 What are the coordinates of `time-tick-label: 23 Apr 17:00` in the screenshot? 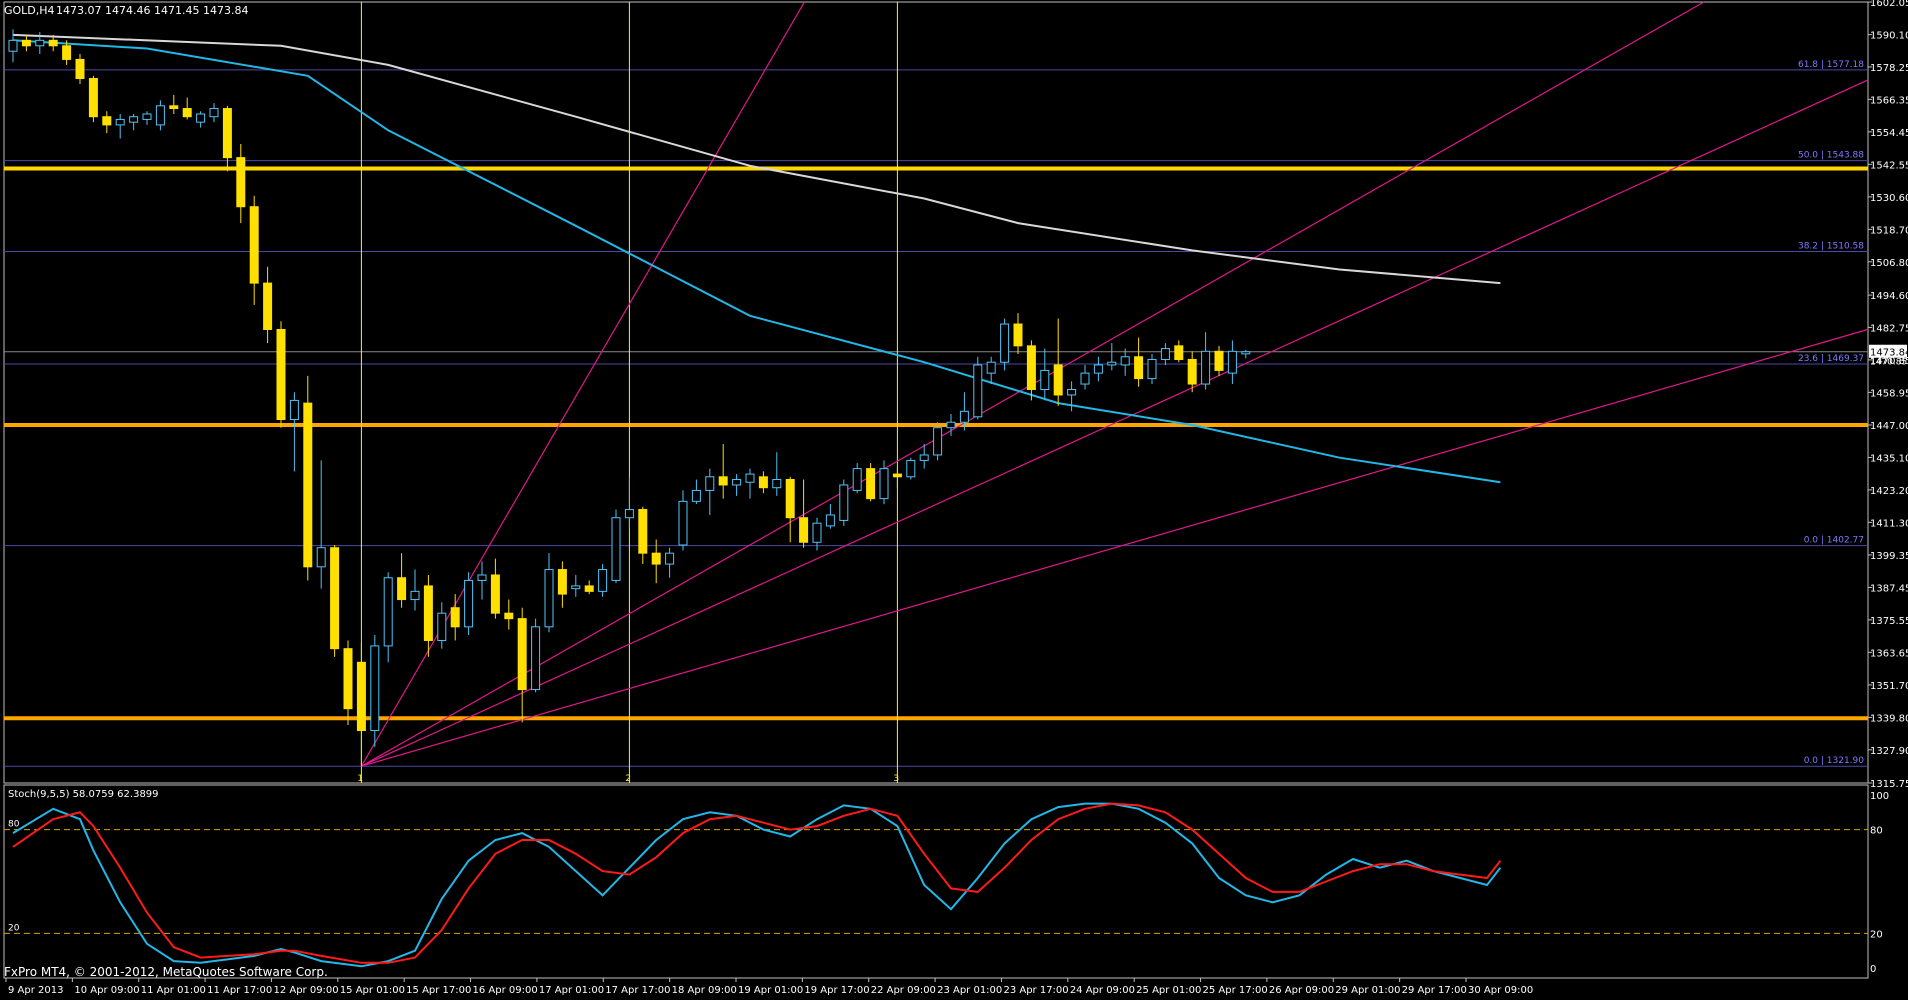 It's located at (1035, 990).